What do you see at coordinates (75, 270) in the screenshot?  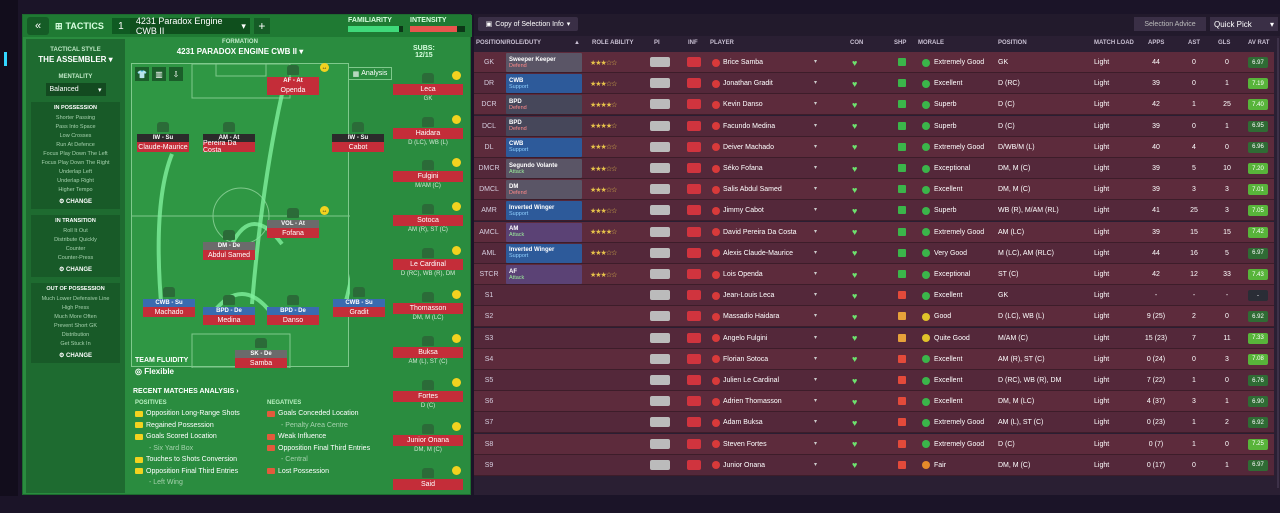 I see `change-in-transition-button: ⚙ CHANGE` at bounding box center [75, 270].